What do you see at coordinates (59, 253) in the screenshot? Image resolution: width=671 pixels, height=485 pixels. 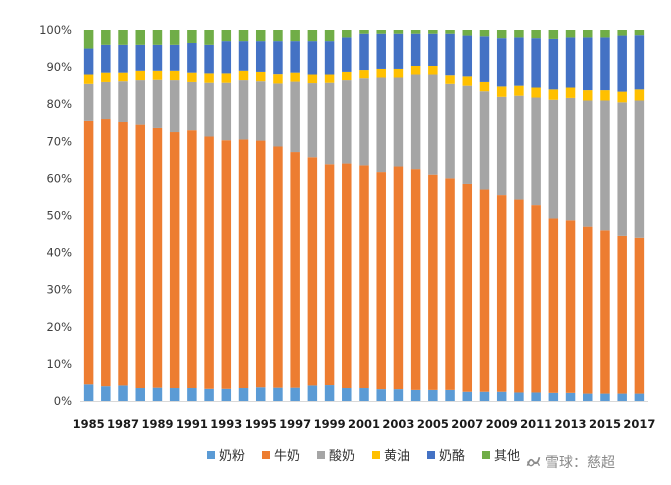 I see `y-tick-label: 40%` at bounding box center [59, 253].